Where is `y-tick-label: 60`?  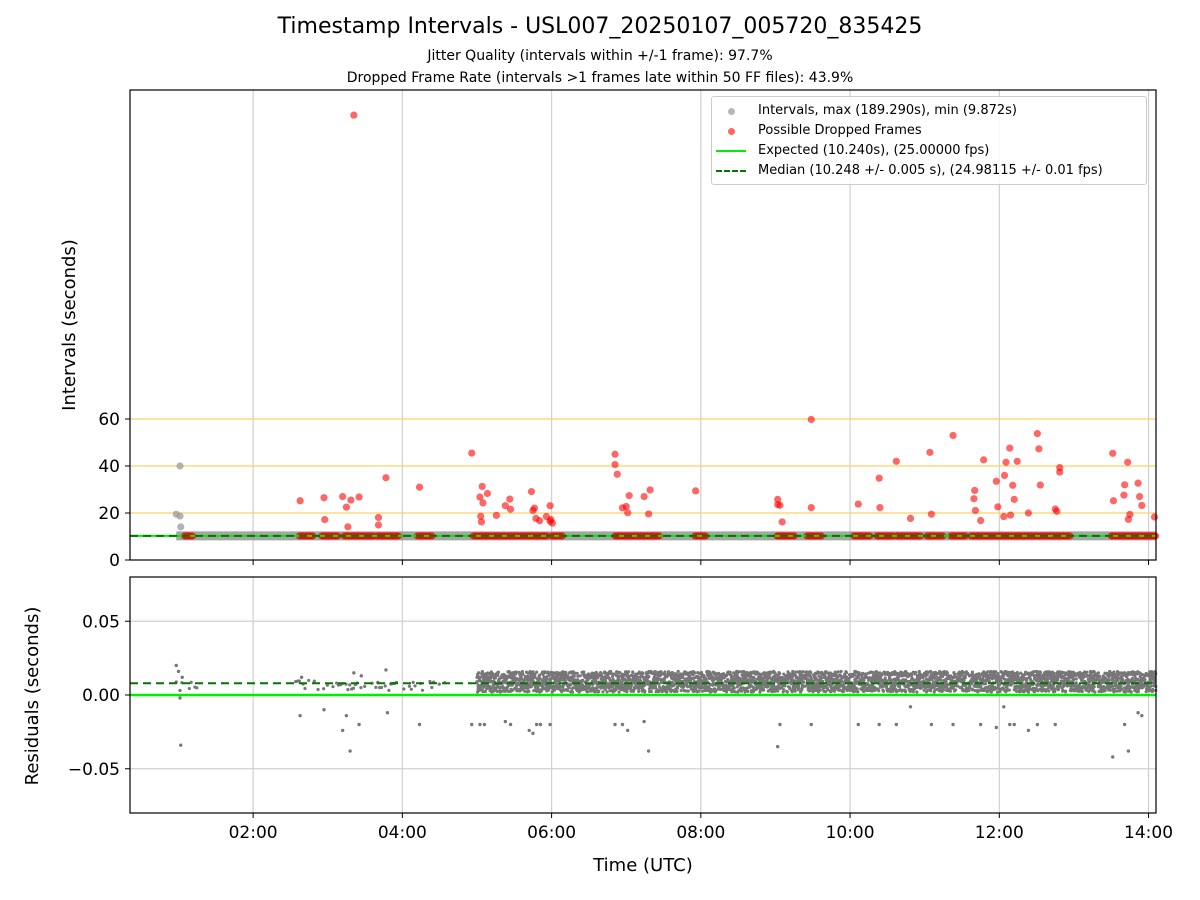 y-tick-label: 60 is located at coordinates (109, 420).